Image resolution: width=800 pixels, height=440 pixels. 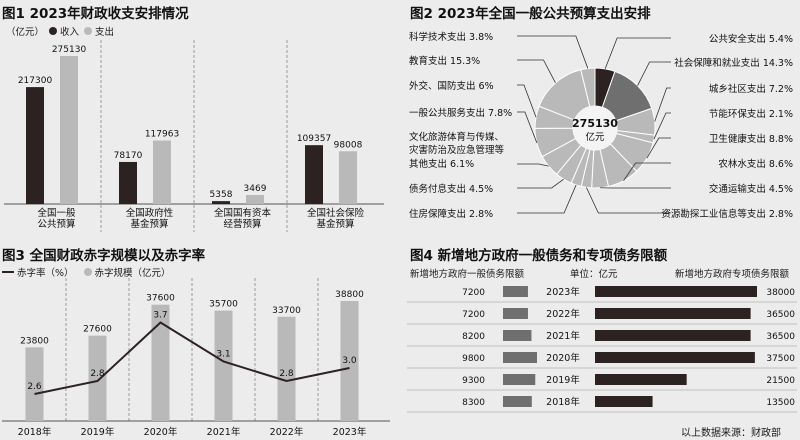 What do you see at coordinates (563, 314) in the screenshot?
I see `chart4-year-label: 2022年` at bounding box center [563, 314].